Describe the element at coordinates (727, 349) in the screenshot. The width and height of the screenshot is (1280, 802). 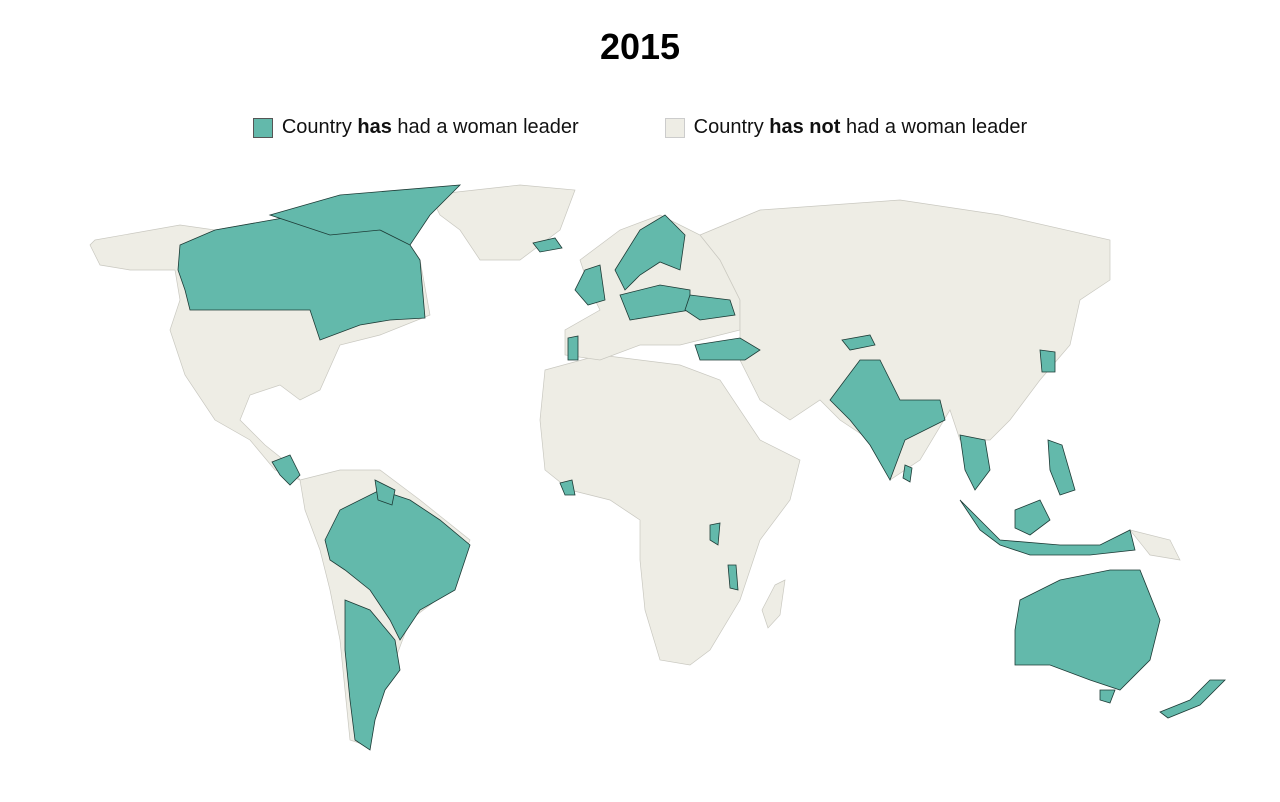
I see `turkey` at that location.